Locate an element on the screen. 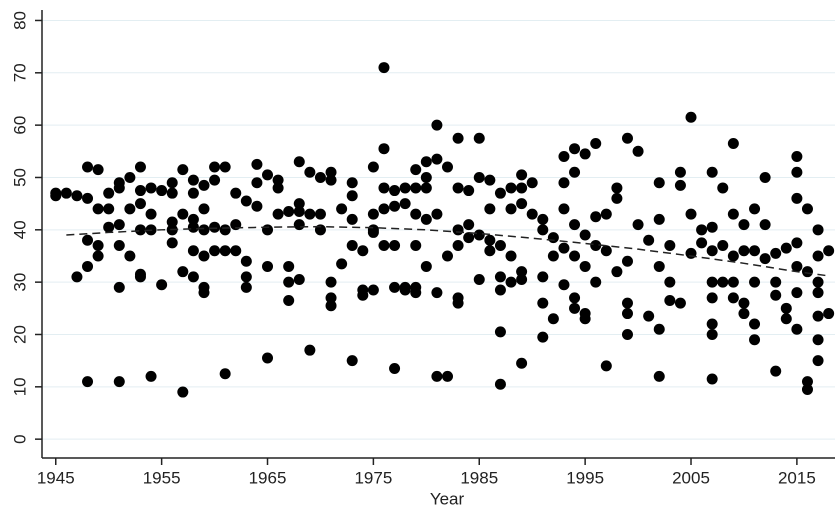  y-tick-label: 70 is located at coordinates (19, 72).